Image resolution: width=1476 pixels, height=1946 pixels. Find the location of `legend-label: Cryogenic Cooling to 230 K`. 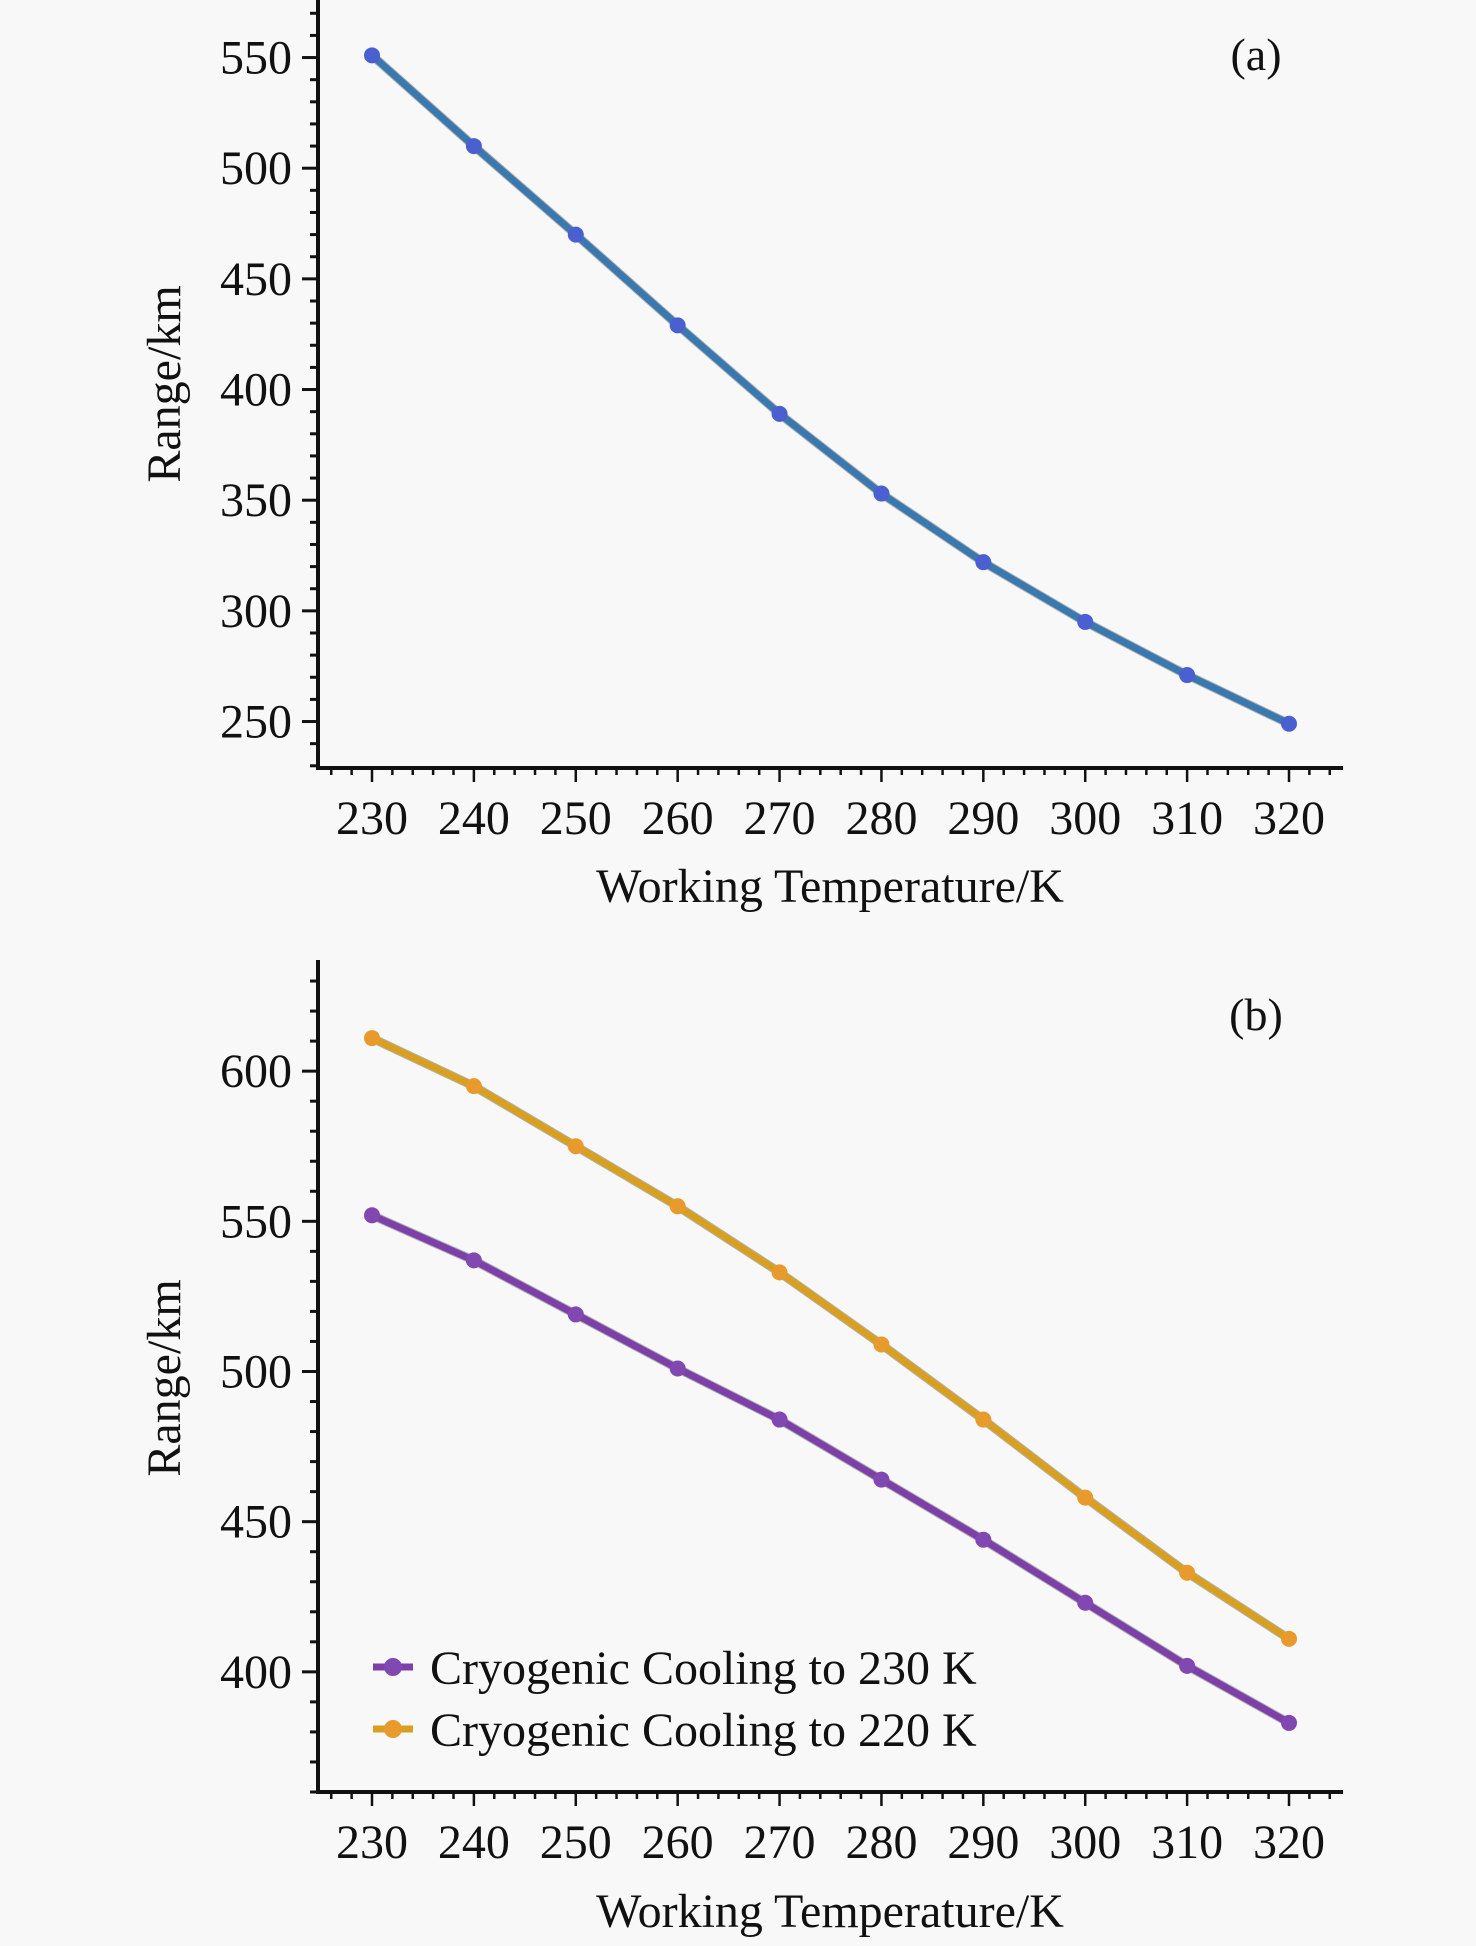

legend-label: Cryogenic Cooling to 230 K is located at coordinates (703, 1668).